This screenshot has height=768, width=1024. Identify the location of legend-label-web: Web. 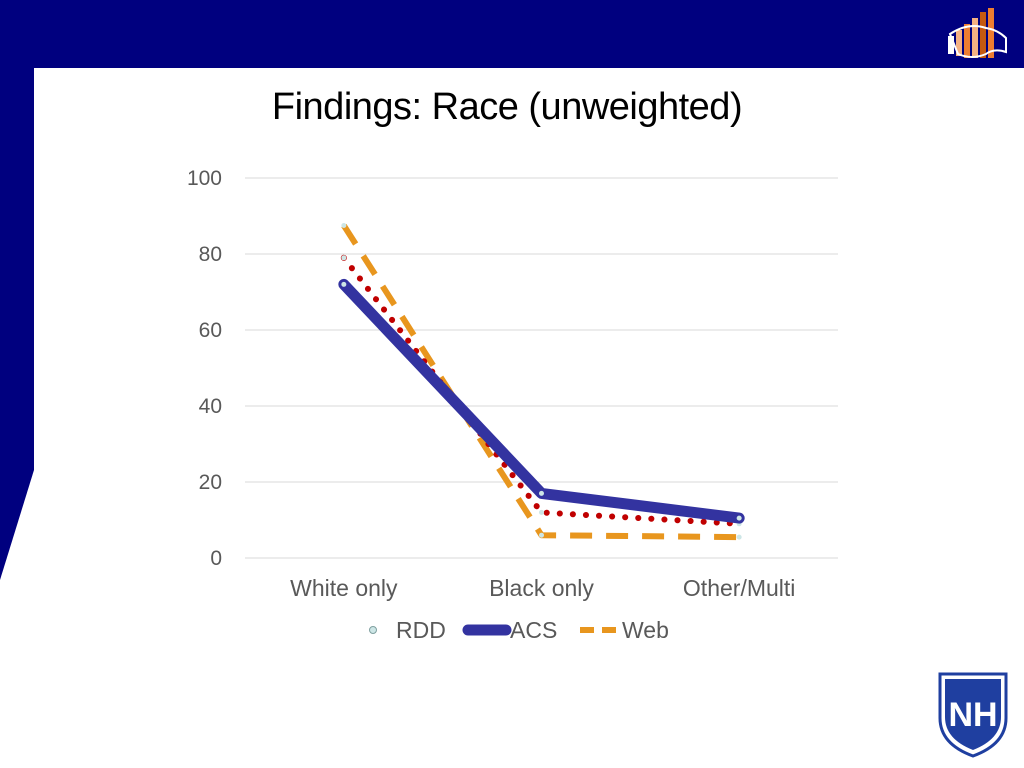
(645, 630).